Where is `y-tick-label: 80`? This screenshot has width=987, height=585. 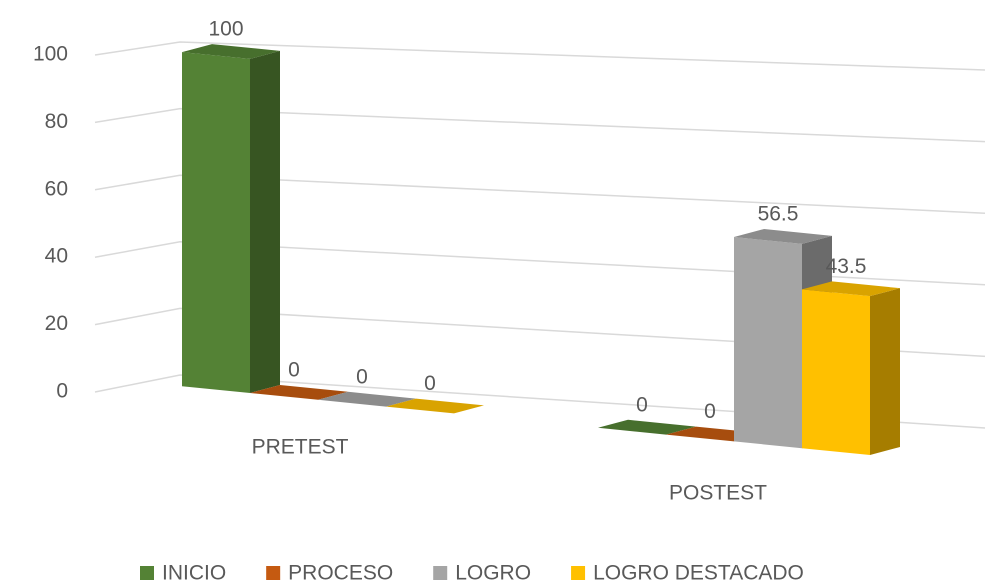
y-tick-label: 80 is located at coordinates (56, 121).